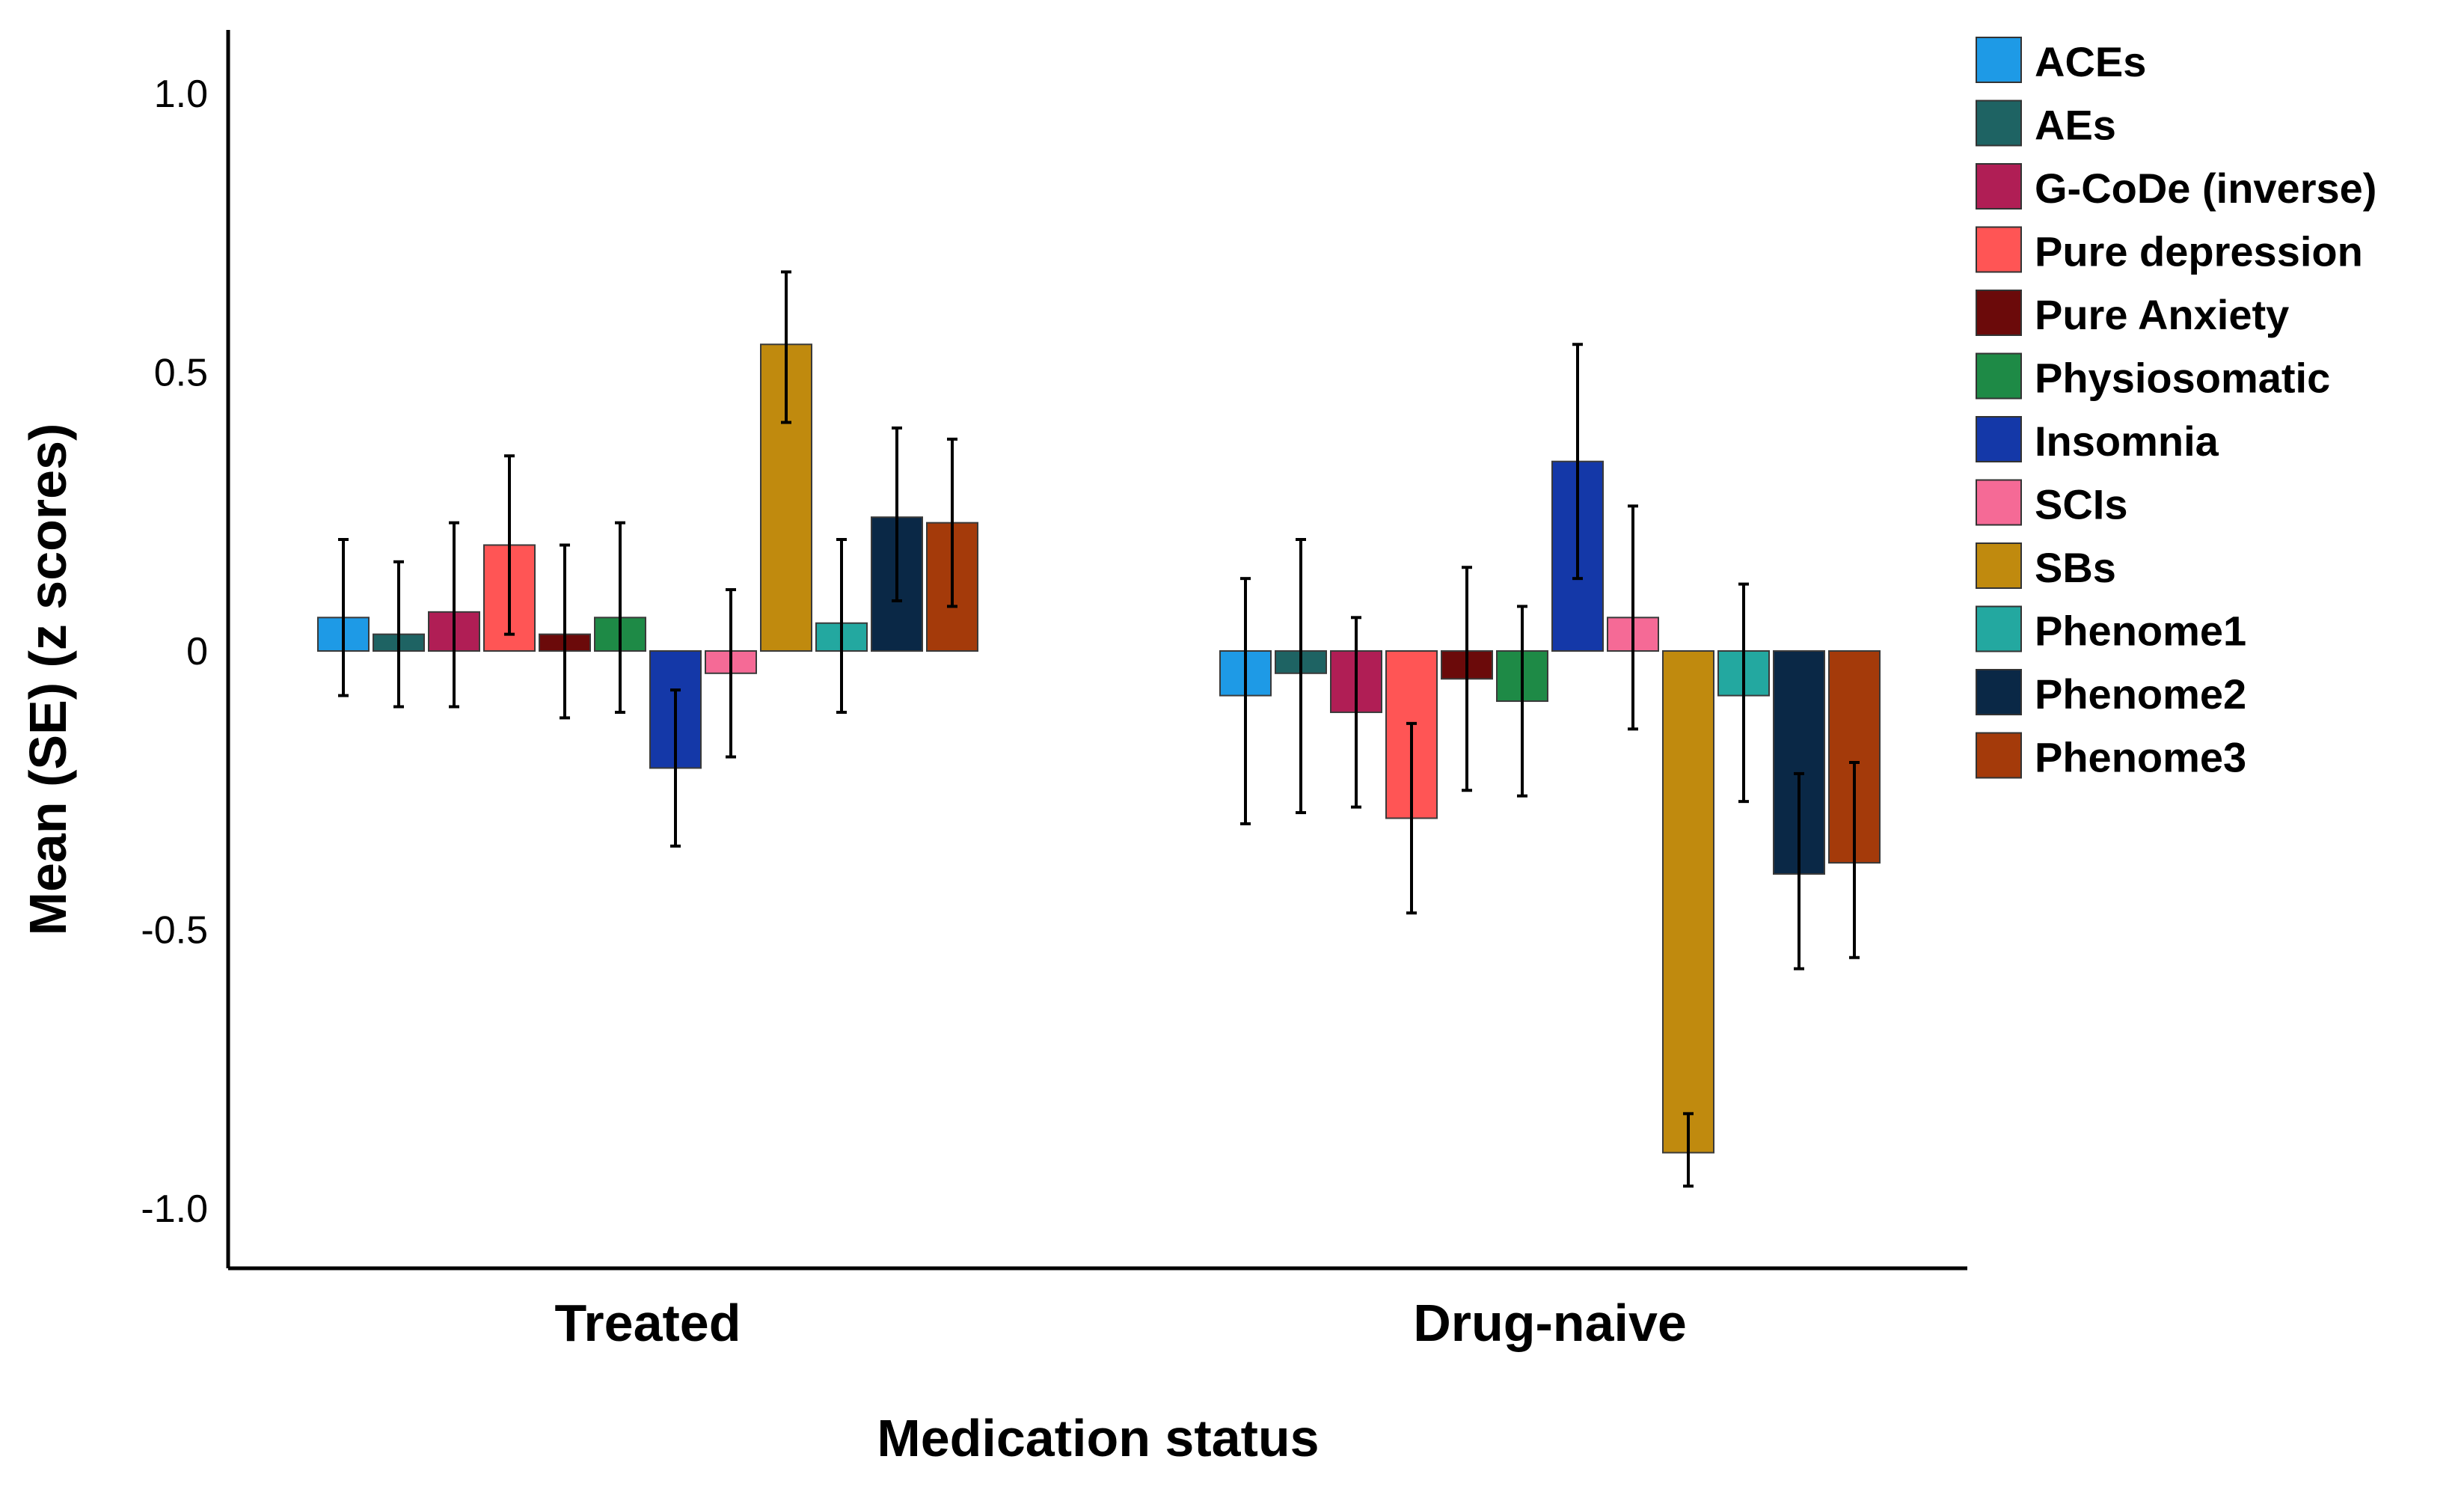  What do you see at coordinates (1550, 1323) in the screenshot?
I see `x-tick-label: Drug-naive` at bounding box center [1550, 1323].